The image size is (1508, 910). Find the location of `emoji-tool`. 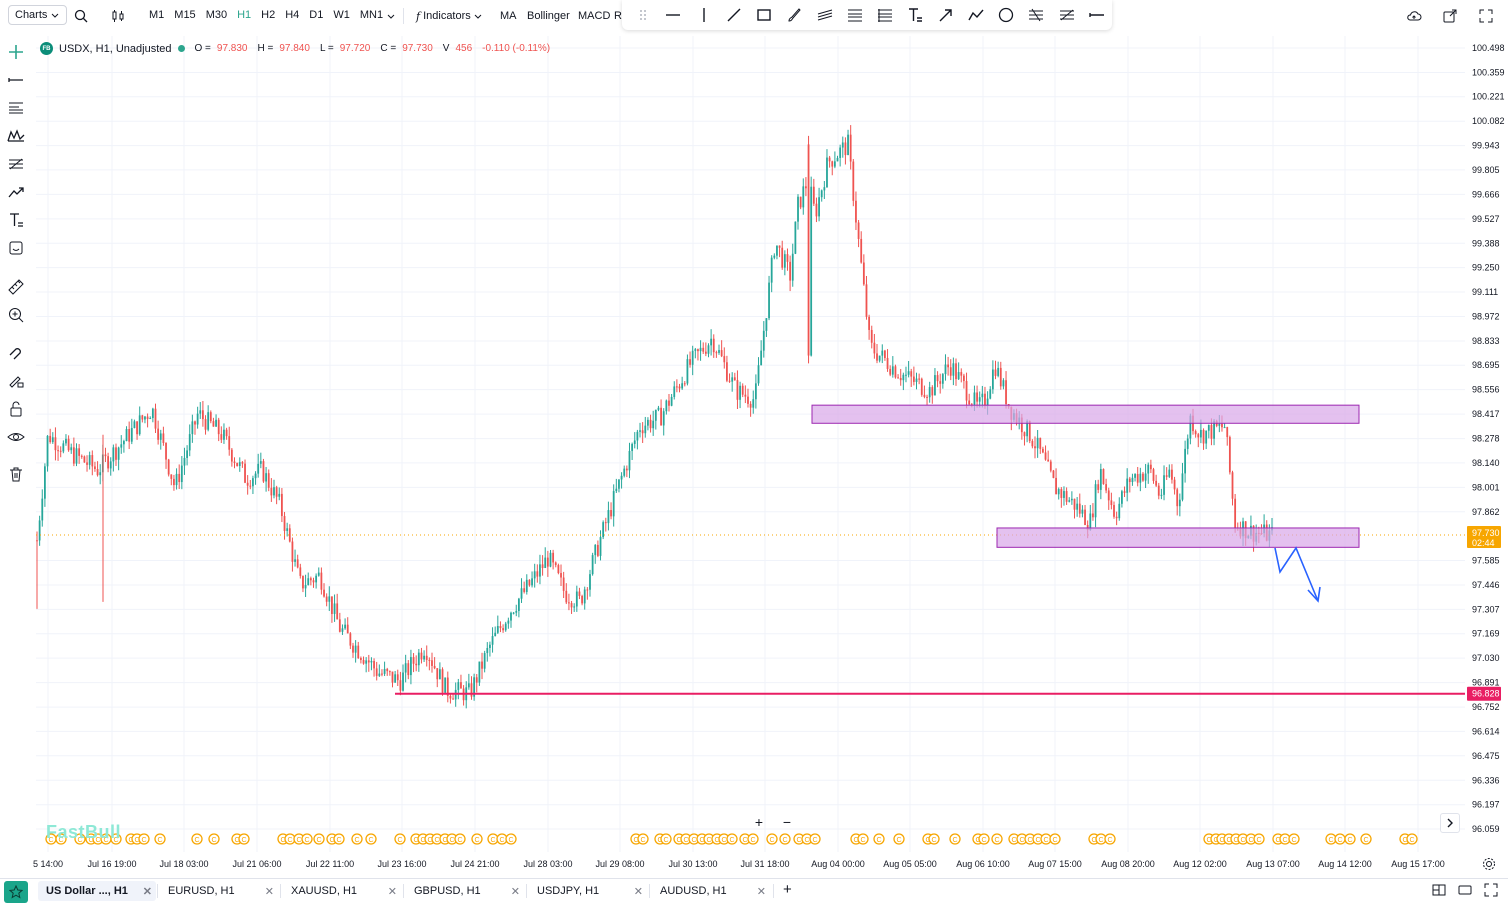

emoji-tool is located at coordinates (16, 248).